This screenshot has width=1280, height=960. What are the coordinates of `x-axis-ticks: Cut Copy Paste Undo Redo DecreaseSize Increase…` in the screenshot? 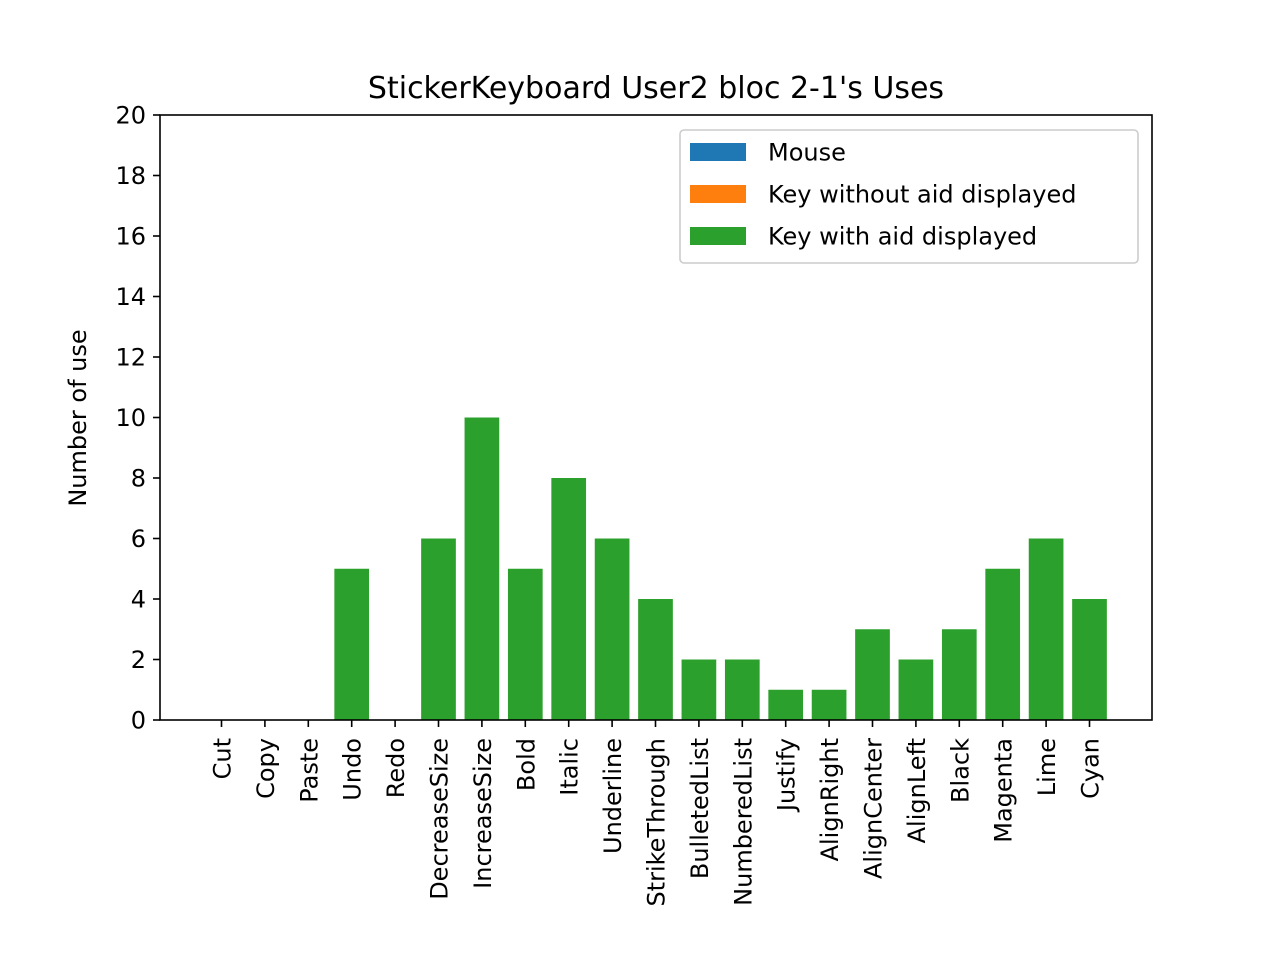 It's located at (657, 813).